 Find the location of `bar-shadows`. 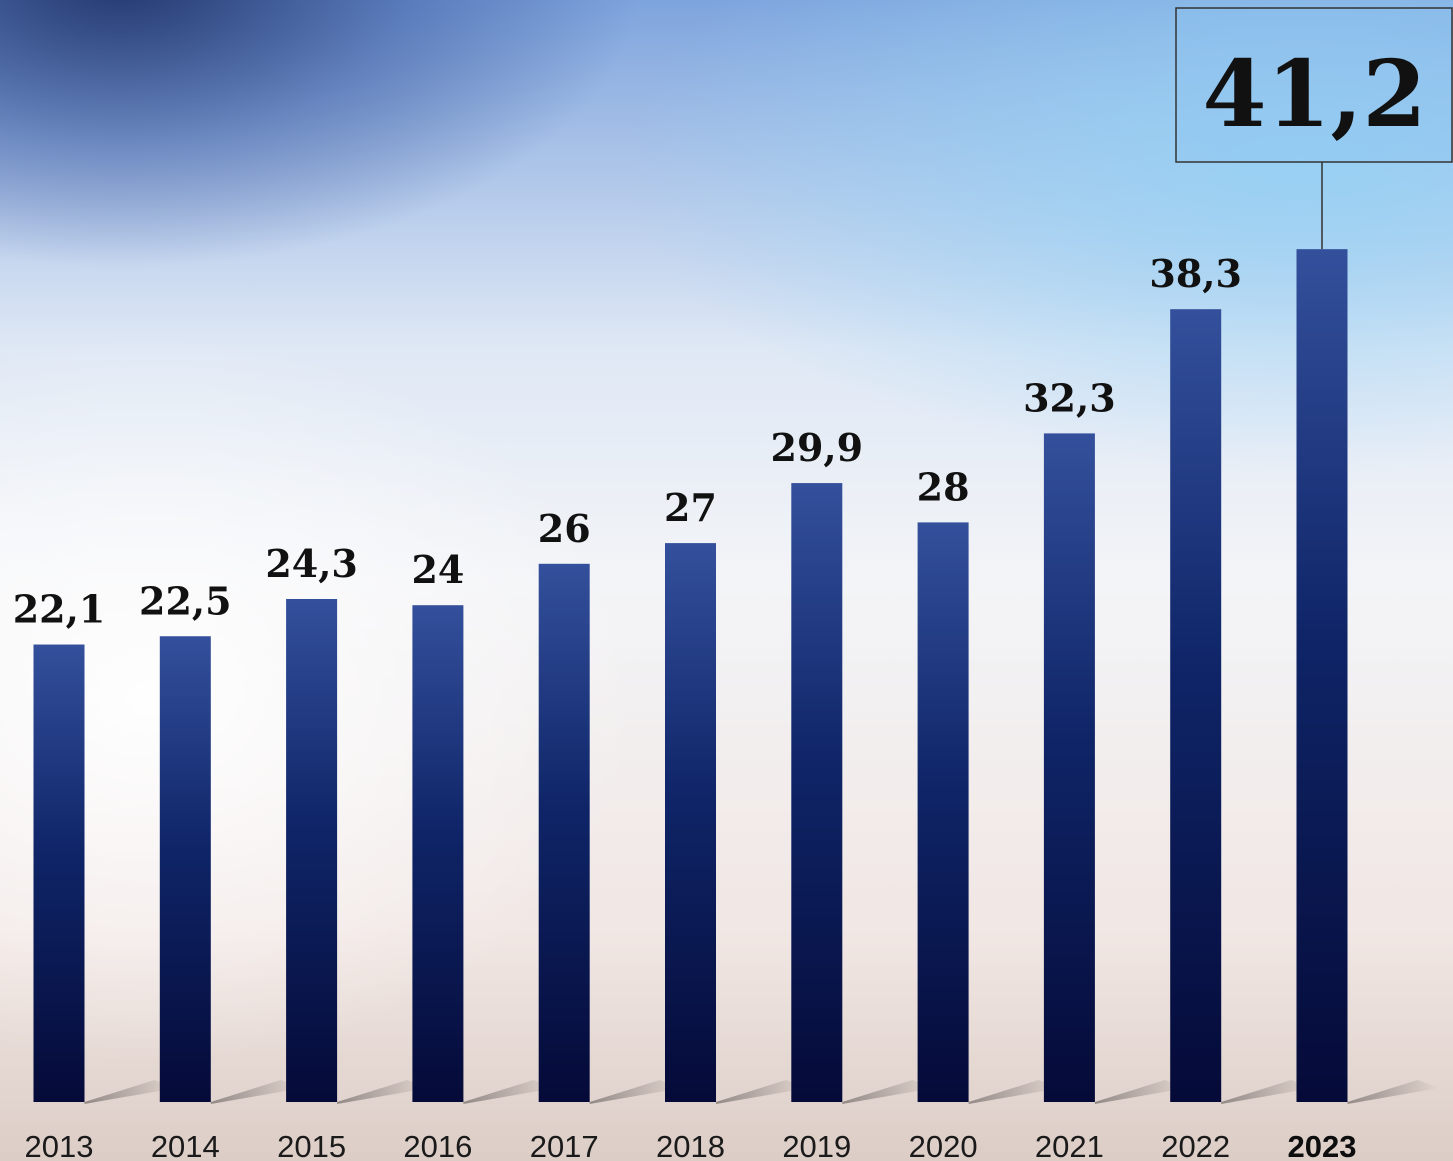

bar-shadows is located at coordinates (762, 1092).